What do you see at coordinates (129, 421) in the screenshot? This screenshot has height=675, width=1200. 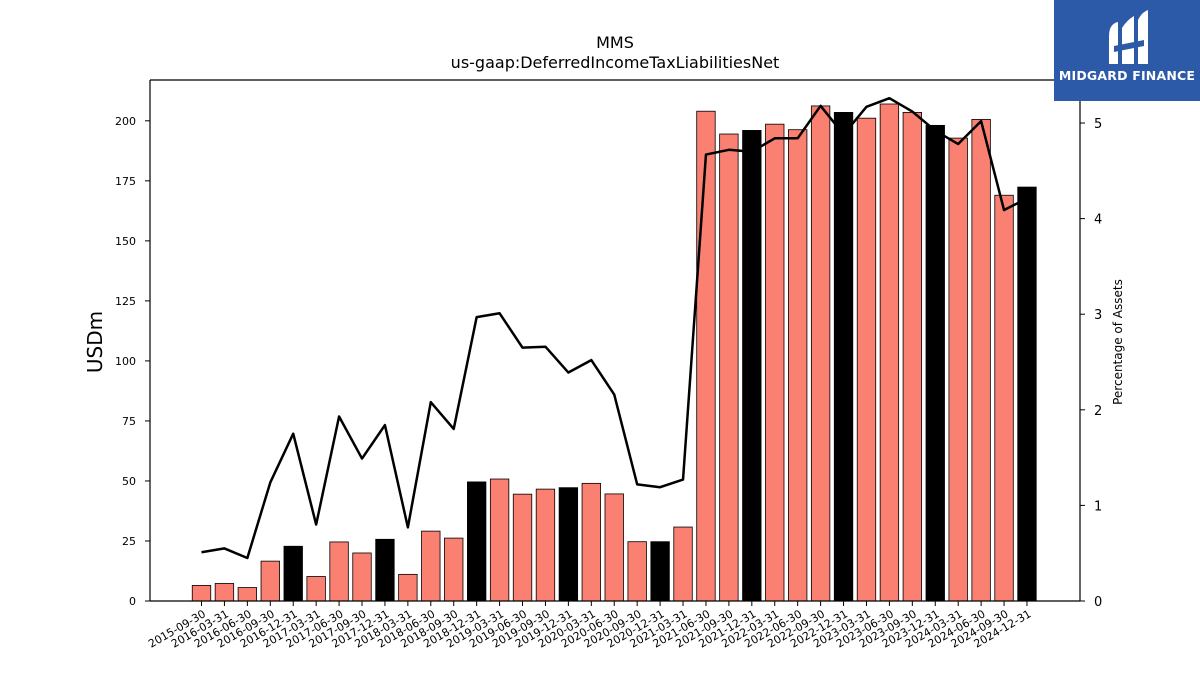 I see `y-tick-label: 75` at bounding box center [129, 421].